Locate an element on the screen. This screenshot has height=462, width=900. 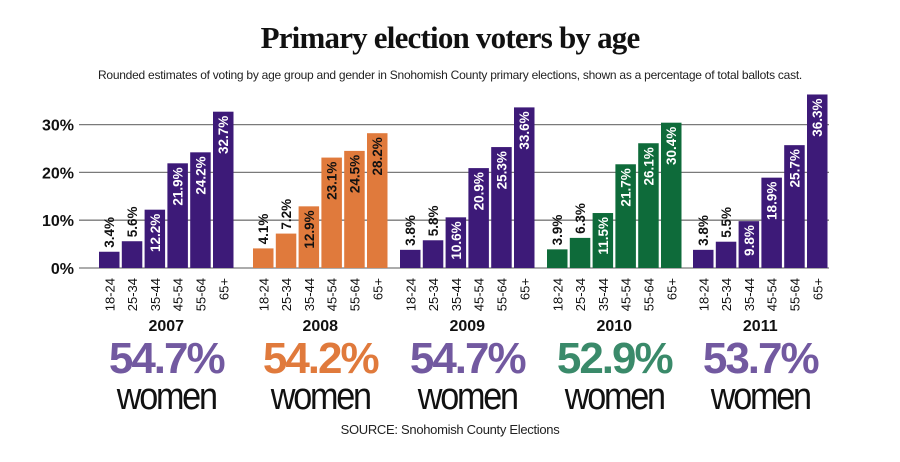
data-label: 25.7% is located at coordinates (794, 168).